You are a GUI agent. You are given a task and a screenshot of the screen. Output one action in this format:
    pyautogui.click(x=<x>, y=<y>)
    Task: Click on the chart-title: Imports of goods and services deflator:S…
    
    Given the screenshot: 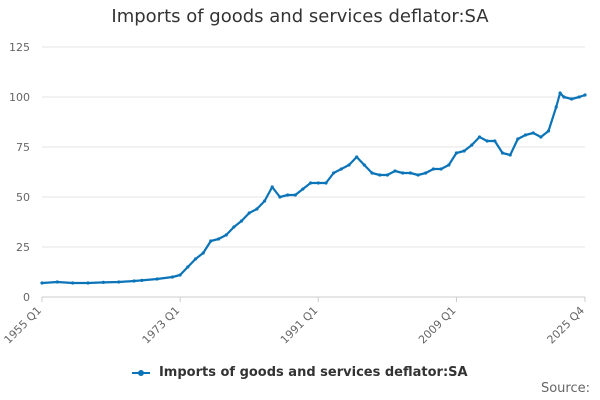 What is the action you would take?
    pyautogui.click(x=300, y=16)
    